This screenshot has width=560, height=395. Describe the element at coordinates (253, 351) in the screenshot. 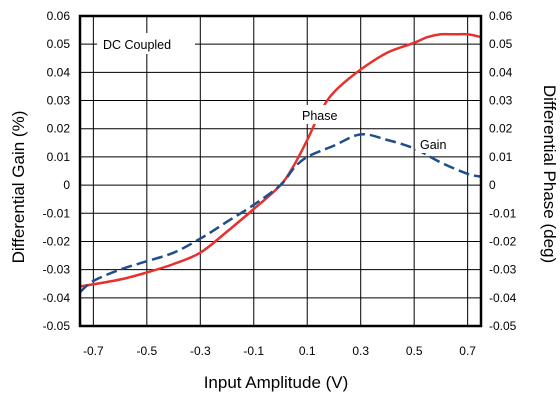

I see `x-tick-label: -0.1` at that location.